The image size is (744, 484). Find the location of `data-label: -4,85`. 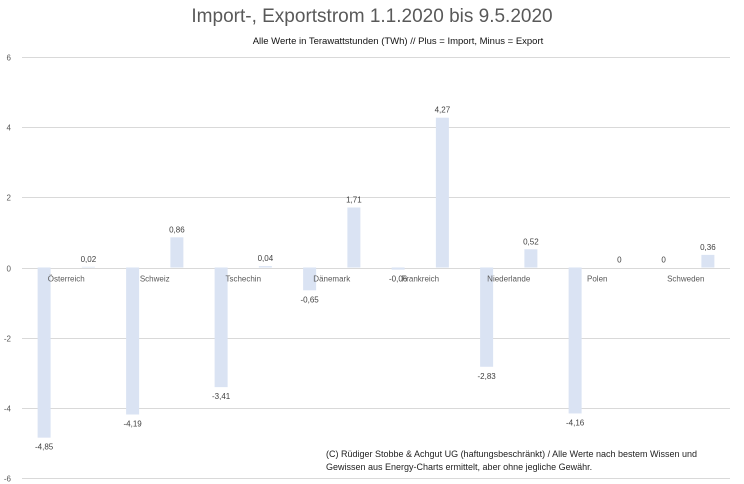

data-label: -4,85 is located at coordinates (44, 447).